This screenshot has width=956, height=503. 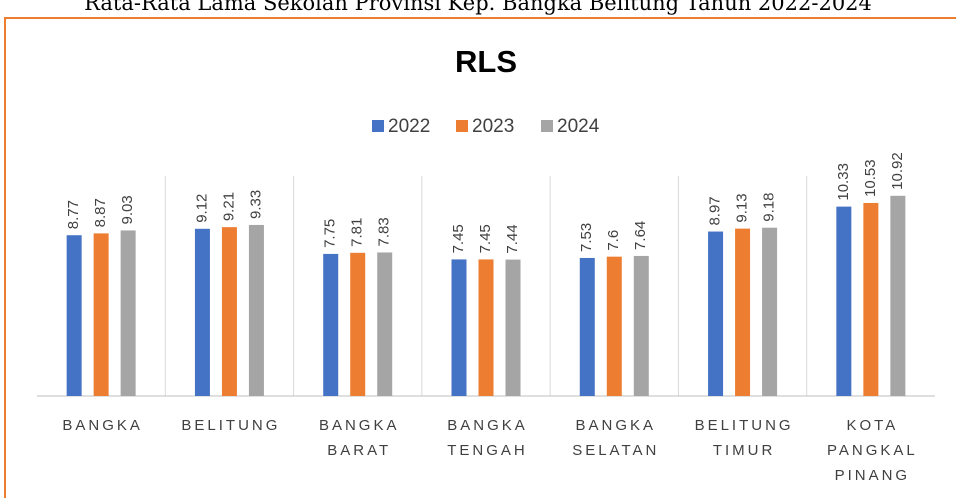 I want to click on x-tick-label: BANGKA BARAT, so click(x=359, y=438).